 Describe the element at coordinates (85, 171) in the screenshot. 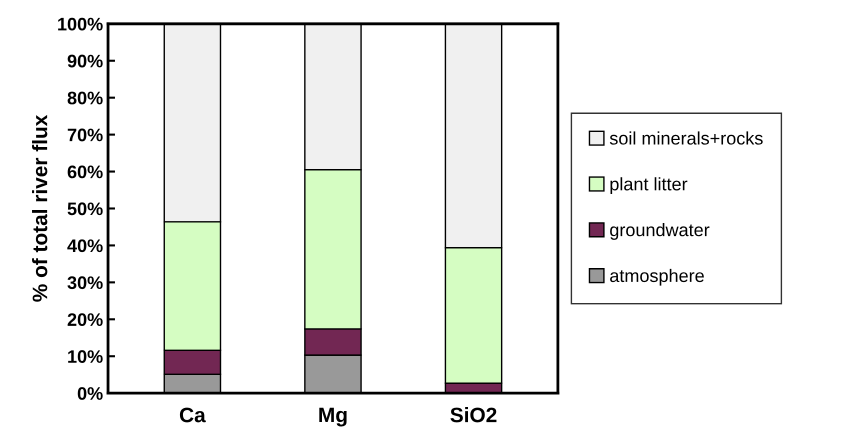

I see `y-tick-label: 60%` at that location.